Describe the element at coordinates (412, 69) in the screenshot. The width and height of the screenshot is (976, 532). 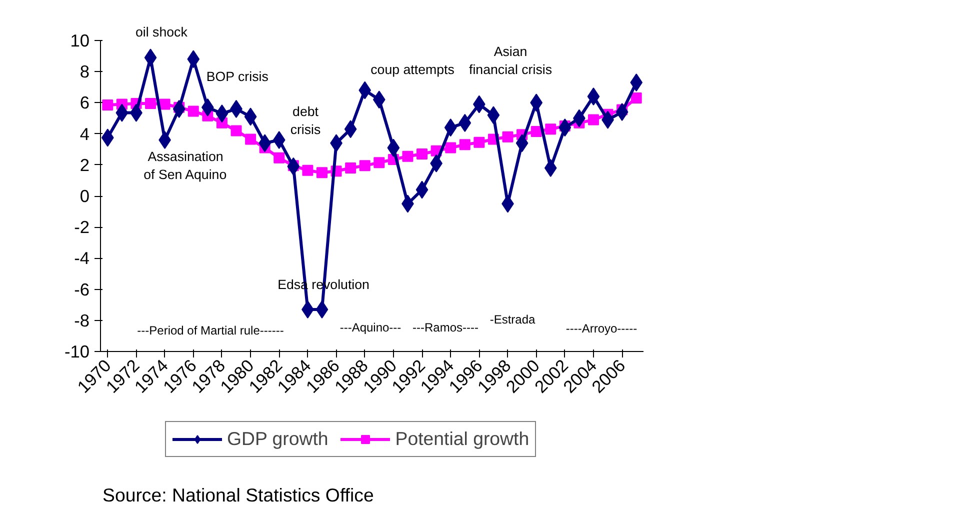
I see `annotation: coup attempts` at that location.